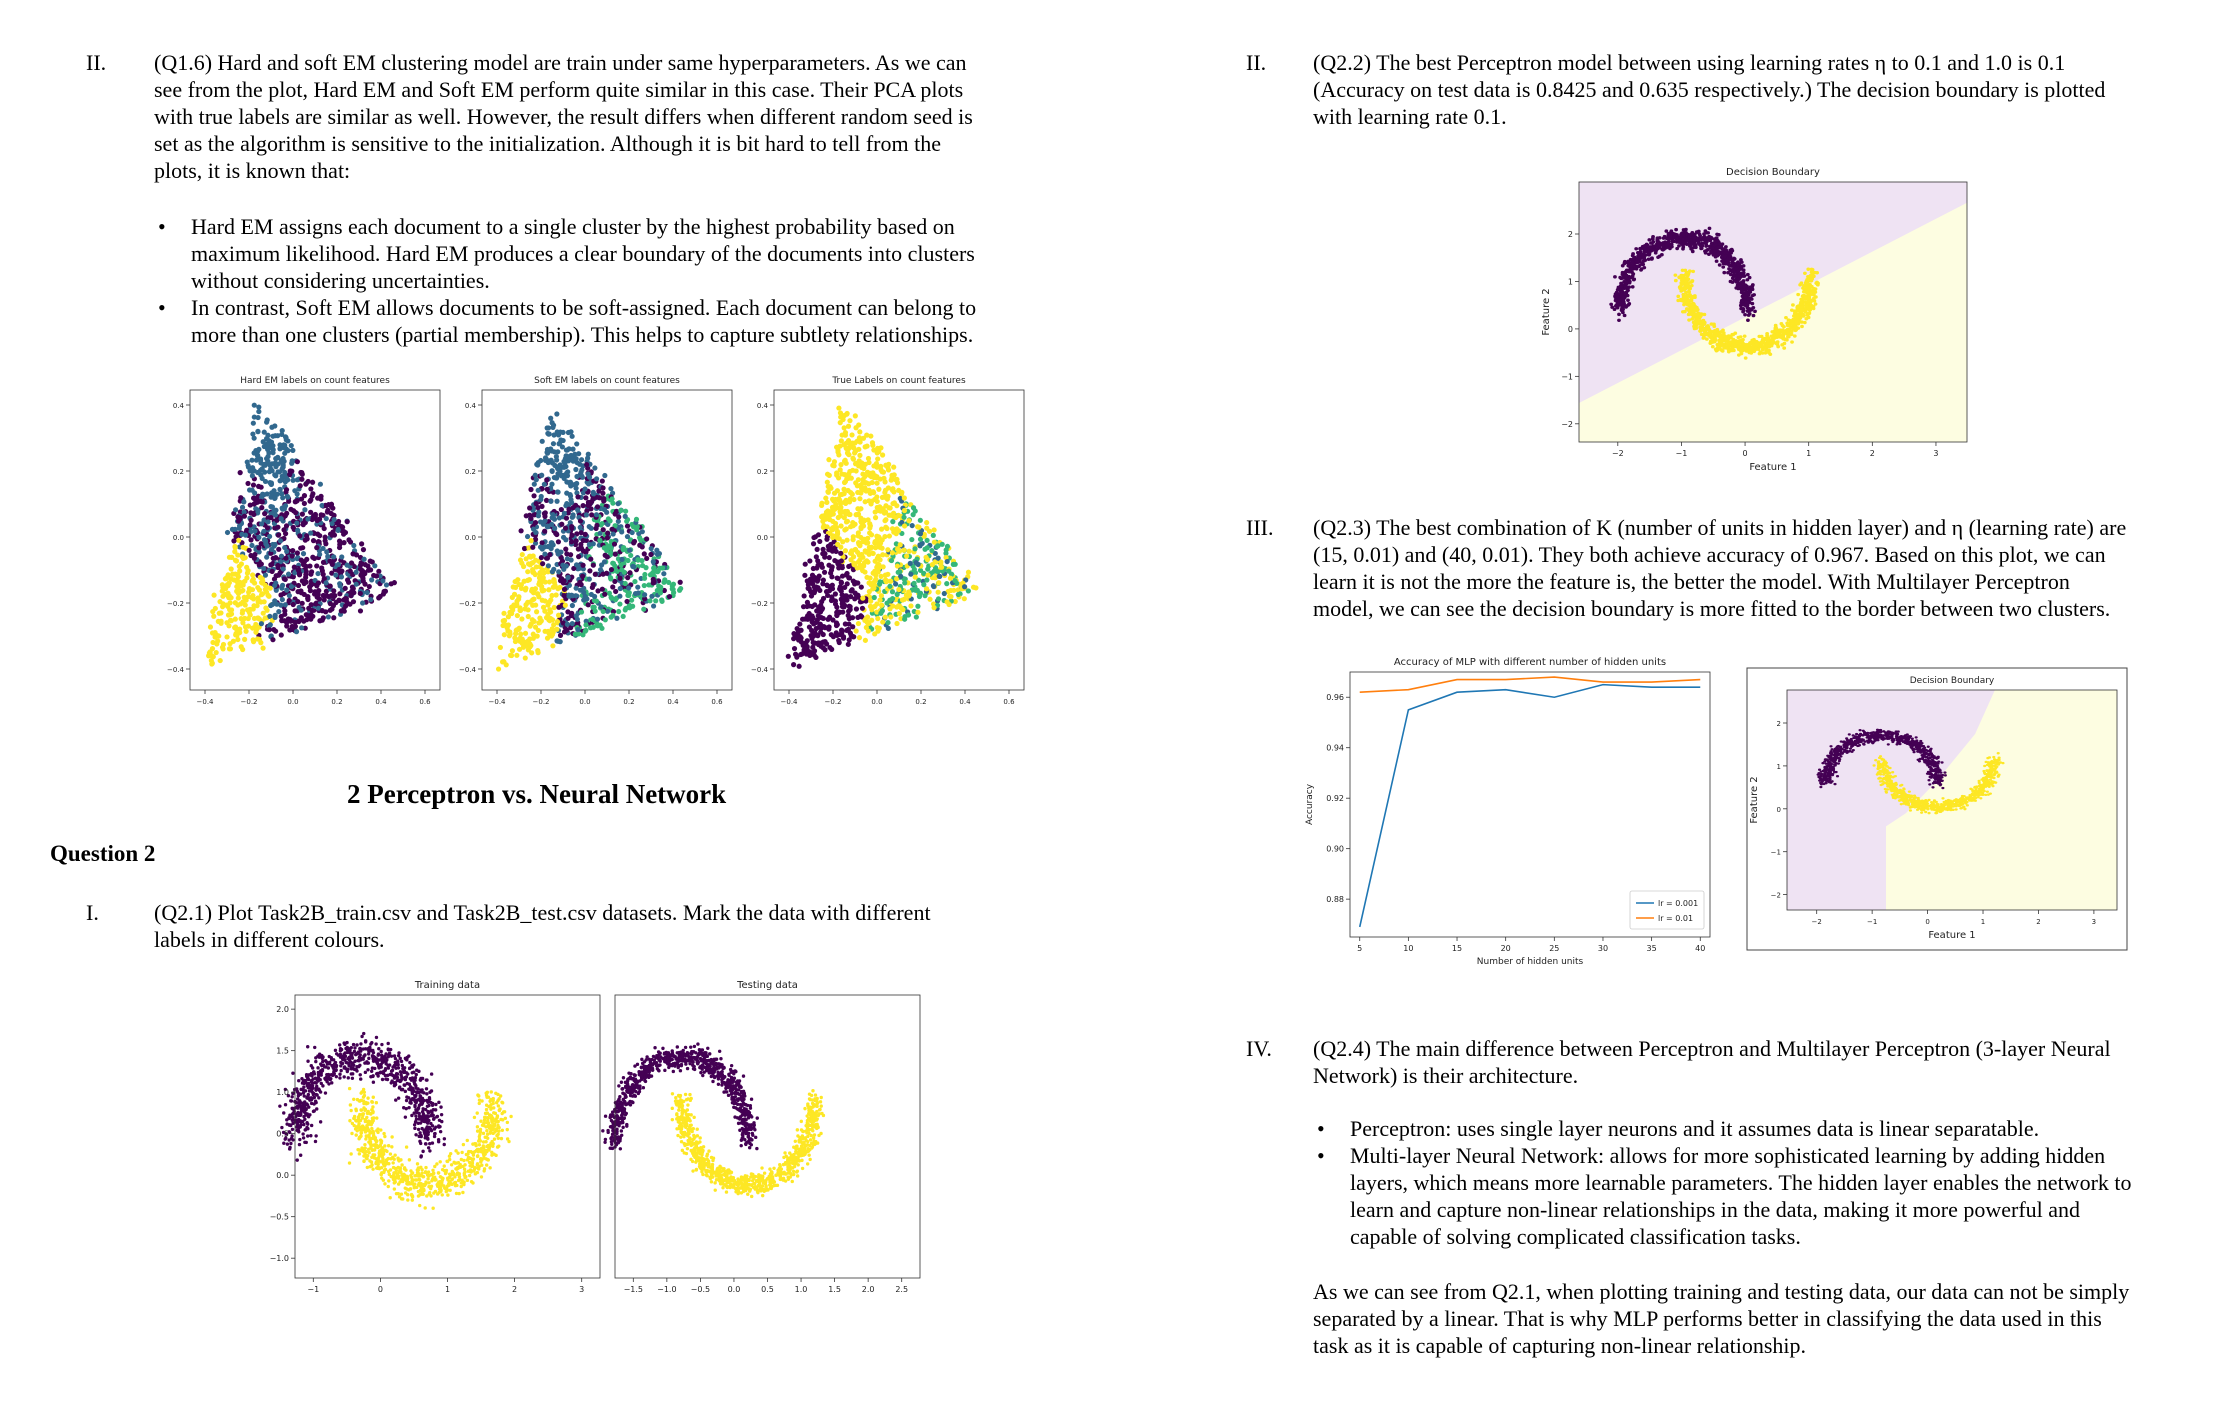 The image size is (2236, 1422). I want to click on x-tick-label: 0.0, so click(292, 702).